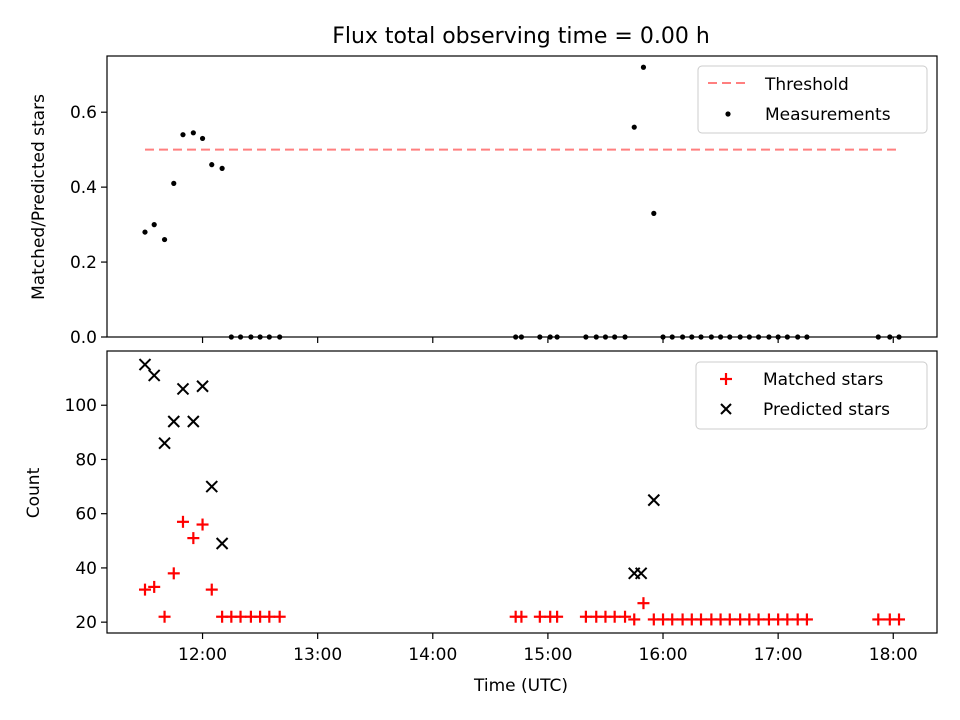 The height and width of the screenshot is (720, 960). What do you see at coordinates (88, 225) in the screenshot?
I see `top-y-ticks: 0.0 0.2 0.4 0.6` at bounding box center [88, 225].